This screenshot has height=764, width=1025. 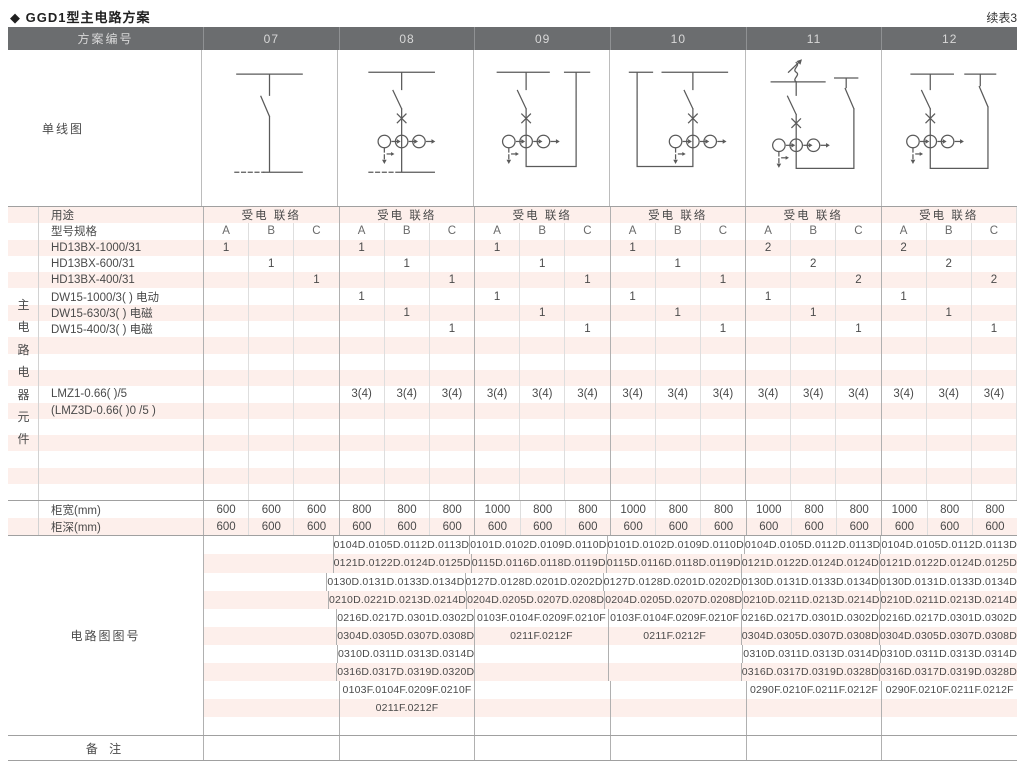 I want to click on remarks-label: 备 注, so click(x=105, y=748).